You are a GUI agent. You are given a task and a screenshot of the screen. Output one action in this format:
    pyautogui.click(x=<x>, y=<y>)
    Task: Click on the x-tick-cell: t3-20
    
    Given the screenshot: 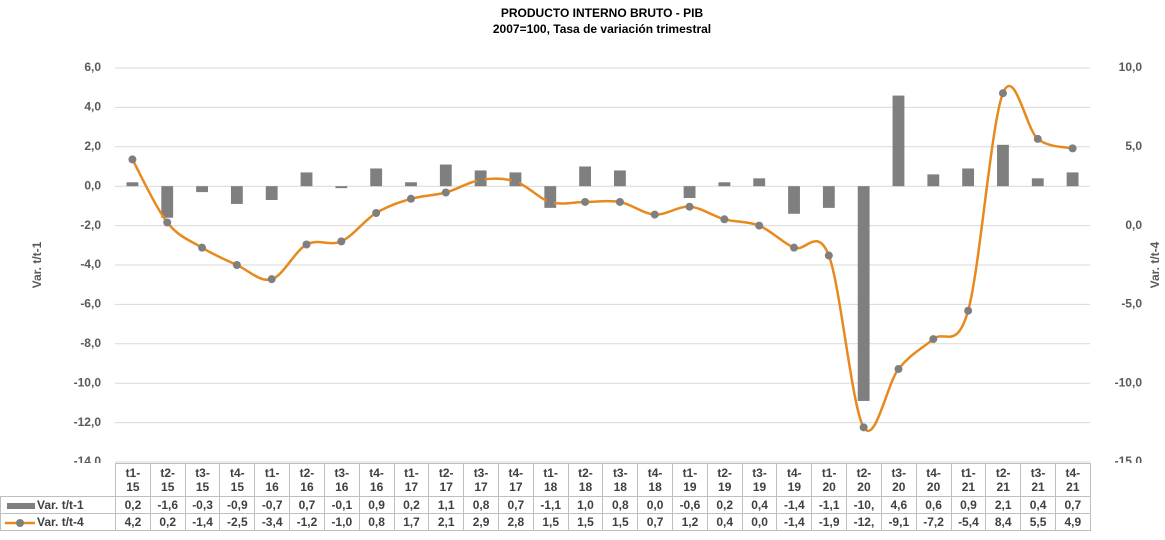 What is the action you would take?
    pyautogui.click(x=898, y=480)
    